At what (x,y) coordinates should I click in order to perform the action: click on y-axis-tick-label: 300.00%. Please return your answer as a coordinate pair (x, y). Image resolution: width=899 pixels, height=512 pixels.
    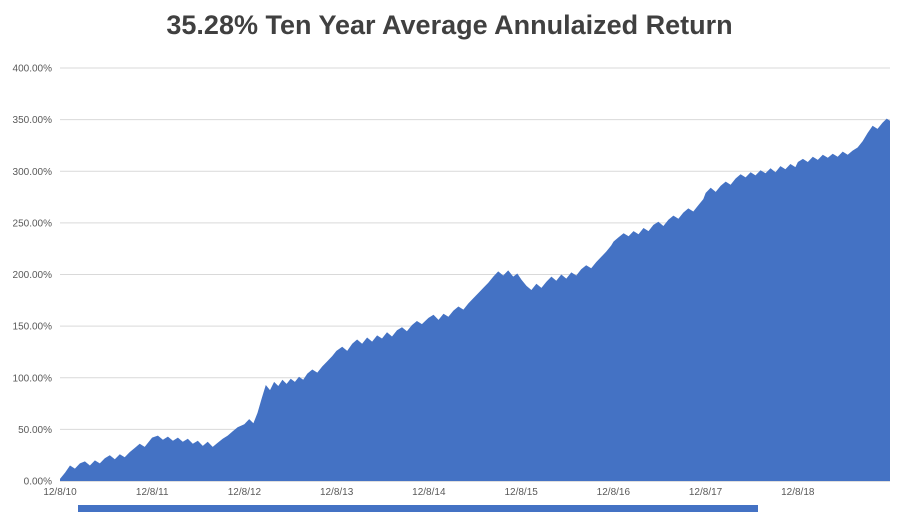
    Looking at the image, I should click on (33, 172).